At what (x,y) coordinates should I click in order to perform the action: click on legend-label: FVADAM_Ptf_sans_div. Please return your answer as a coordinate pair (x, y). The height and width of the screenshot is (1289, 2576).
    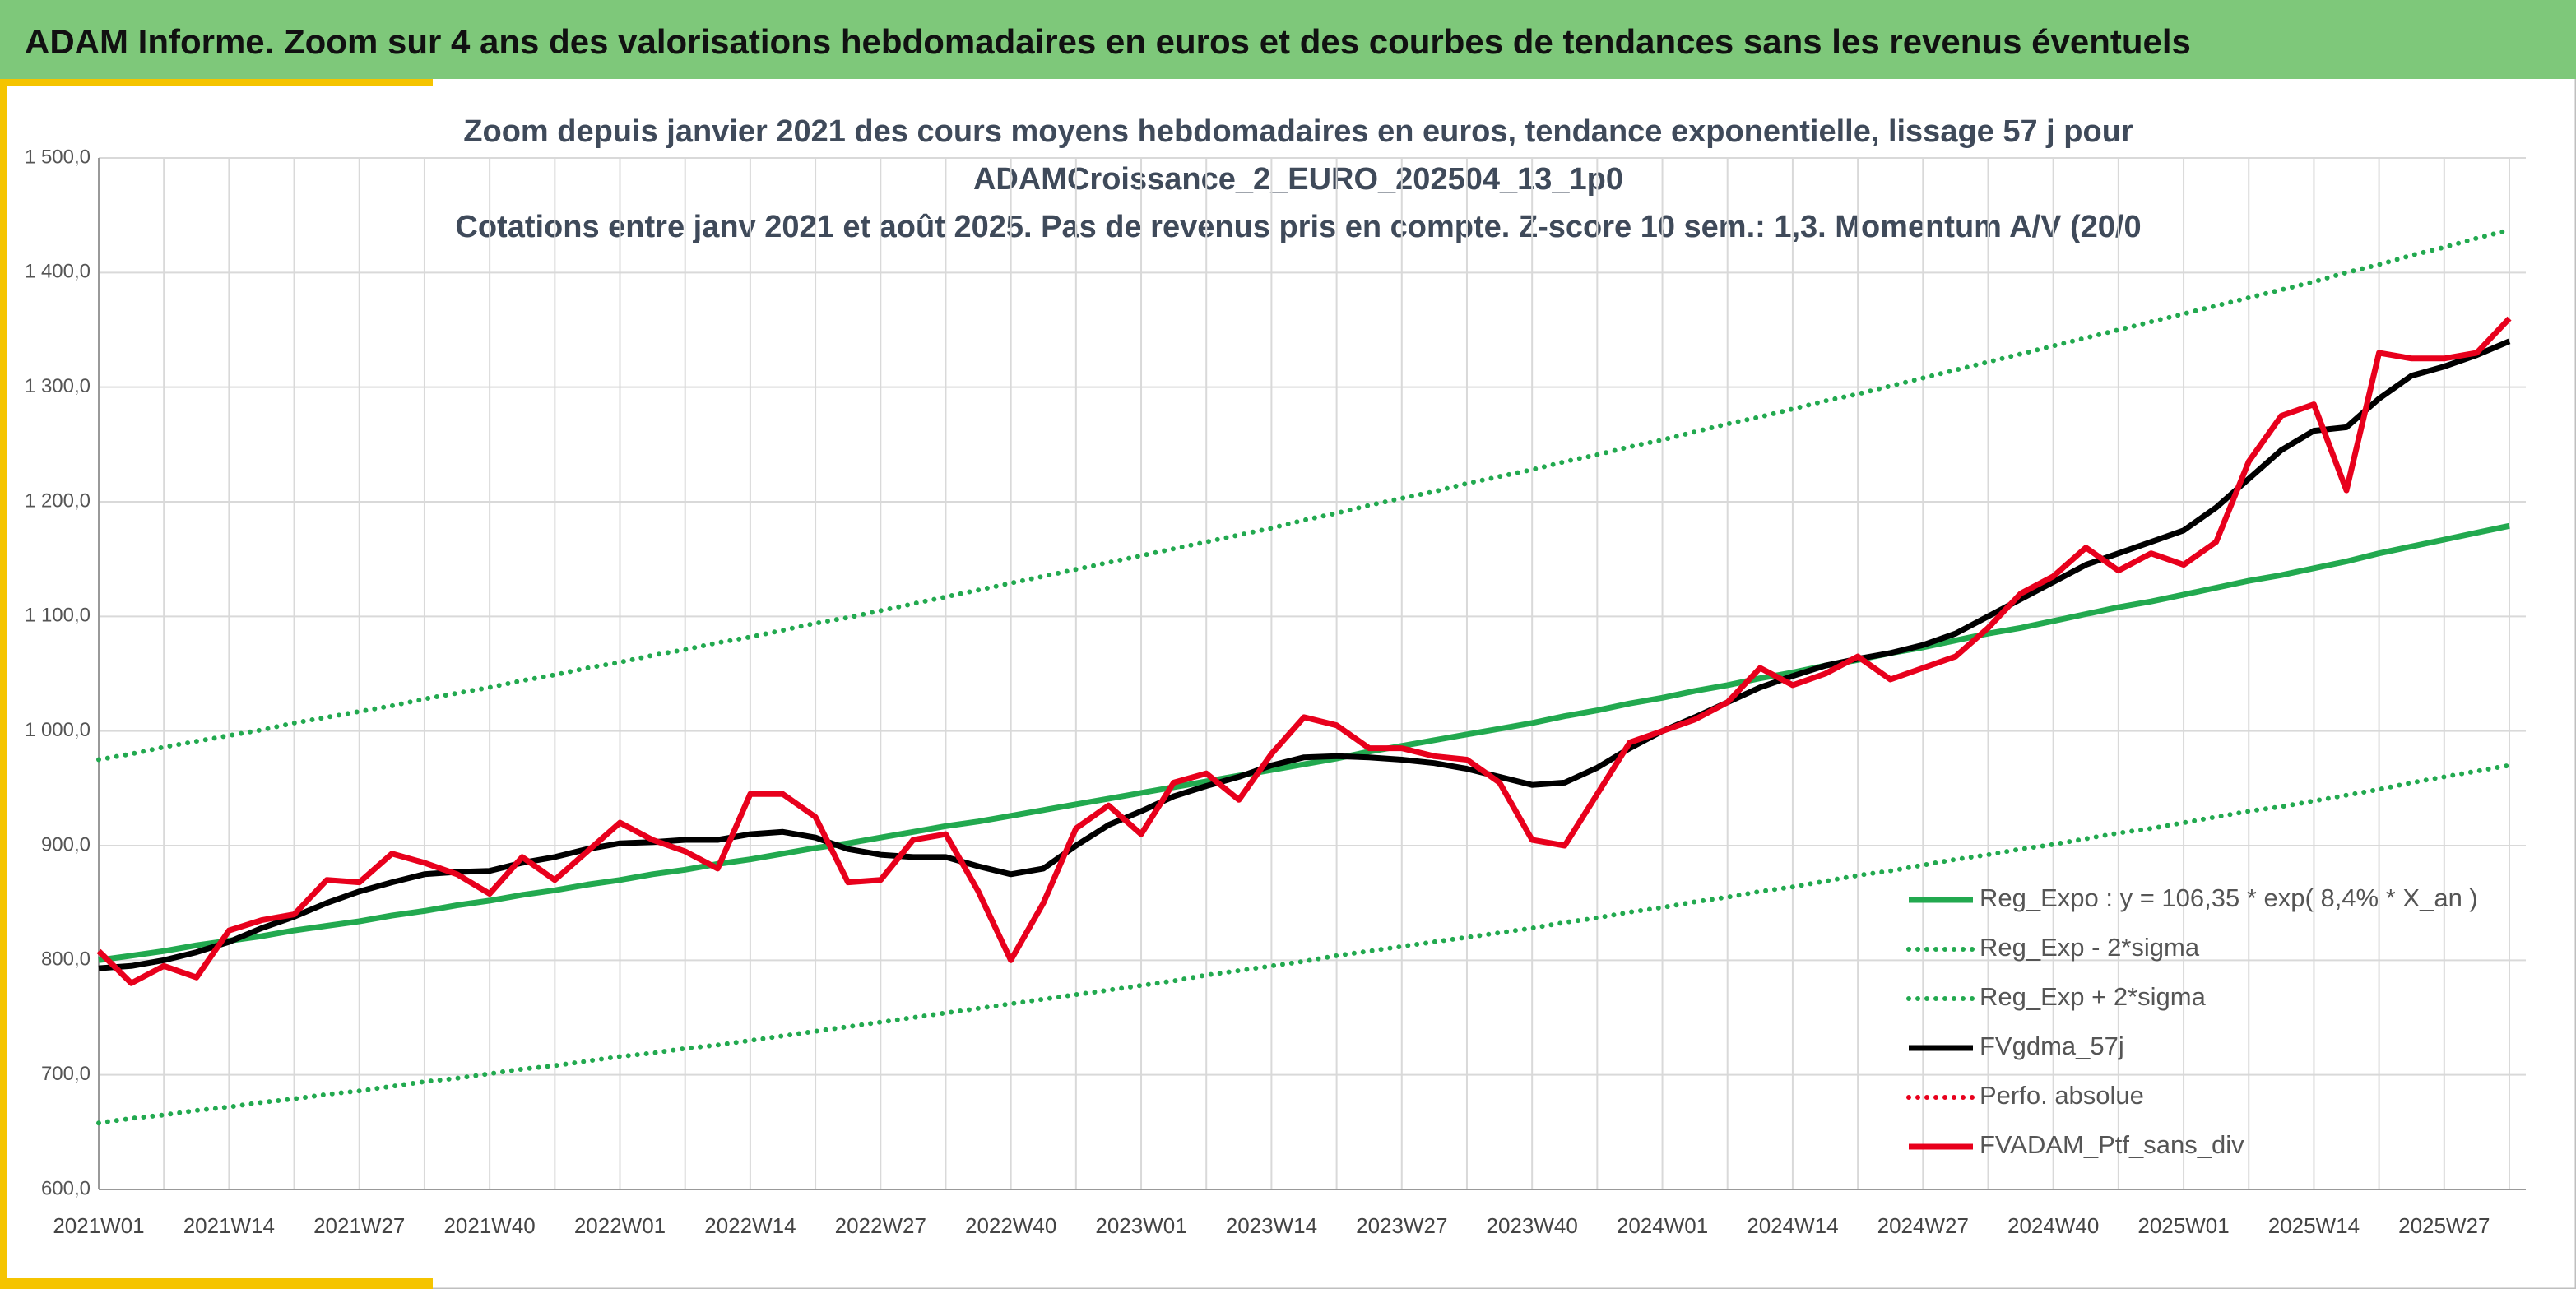
    Looking at the image, I should click on (2112, 1144).